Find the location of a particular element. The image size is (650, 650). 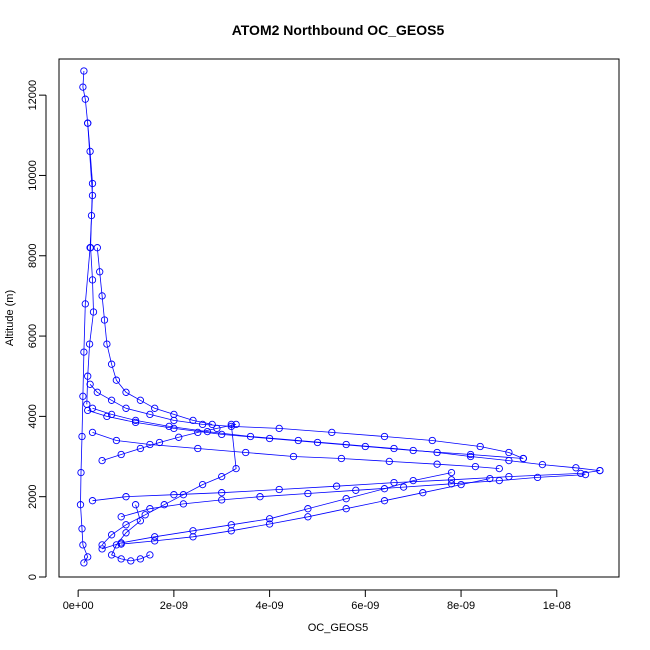

x-tick-label: 8e-09 is located at coordinates (461, 606).